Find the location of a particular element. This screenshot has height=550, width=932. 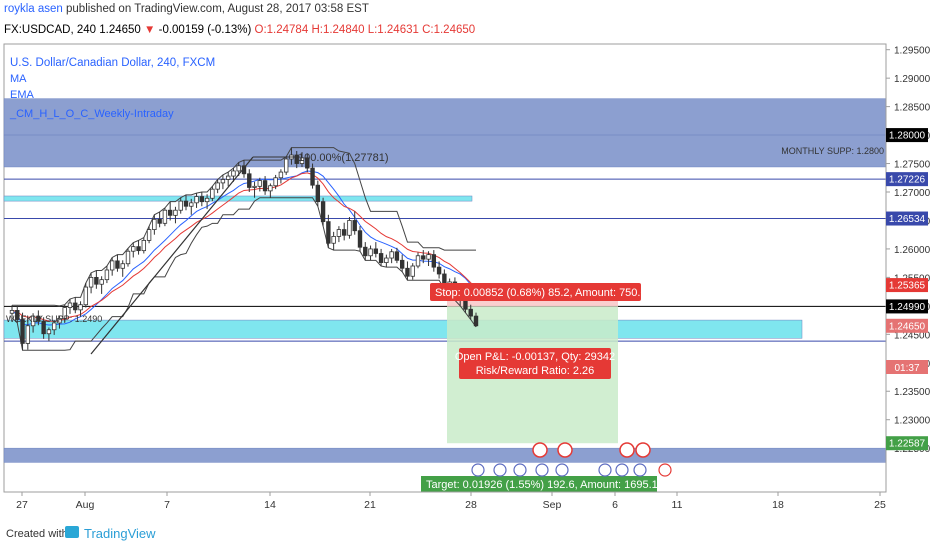

tradingview-brand: TradingView is located at coordinates (120, 533).